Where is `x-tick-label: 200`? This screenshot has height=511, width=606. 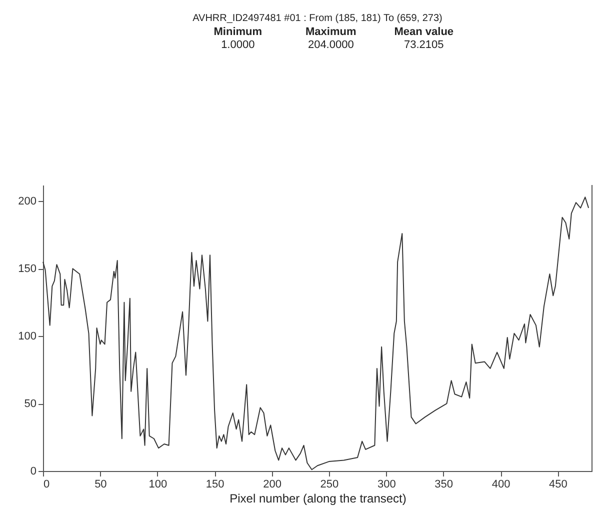 x-tick-label: 200 is located at coordinates (272, 484).